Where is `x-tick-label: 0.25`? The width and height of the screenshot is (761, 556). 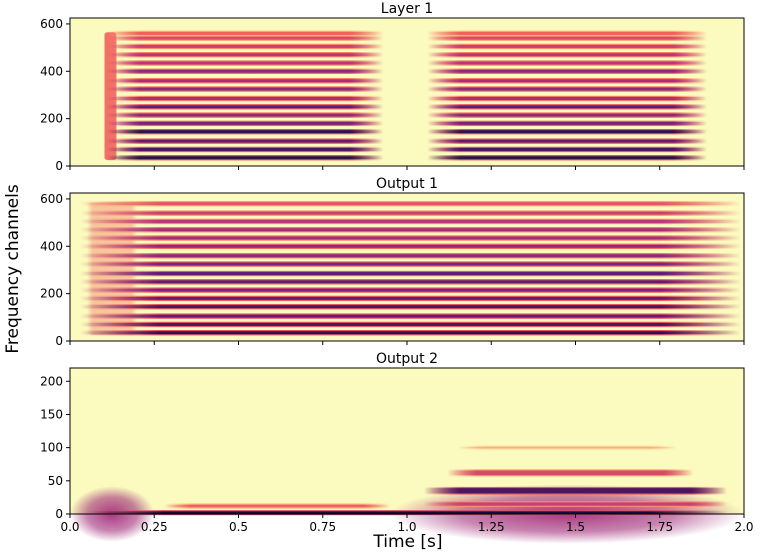 x-tick-label: 0.25 is located at coordinates (154, 527).